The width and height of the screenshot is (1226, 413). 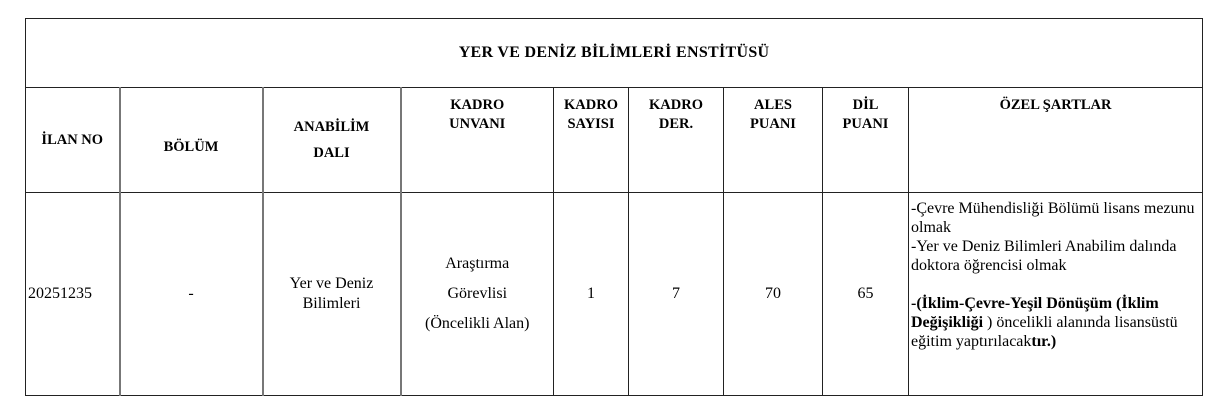 I want to click on ales-puani: 70, so click(x=773, y=294).